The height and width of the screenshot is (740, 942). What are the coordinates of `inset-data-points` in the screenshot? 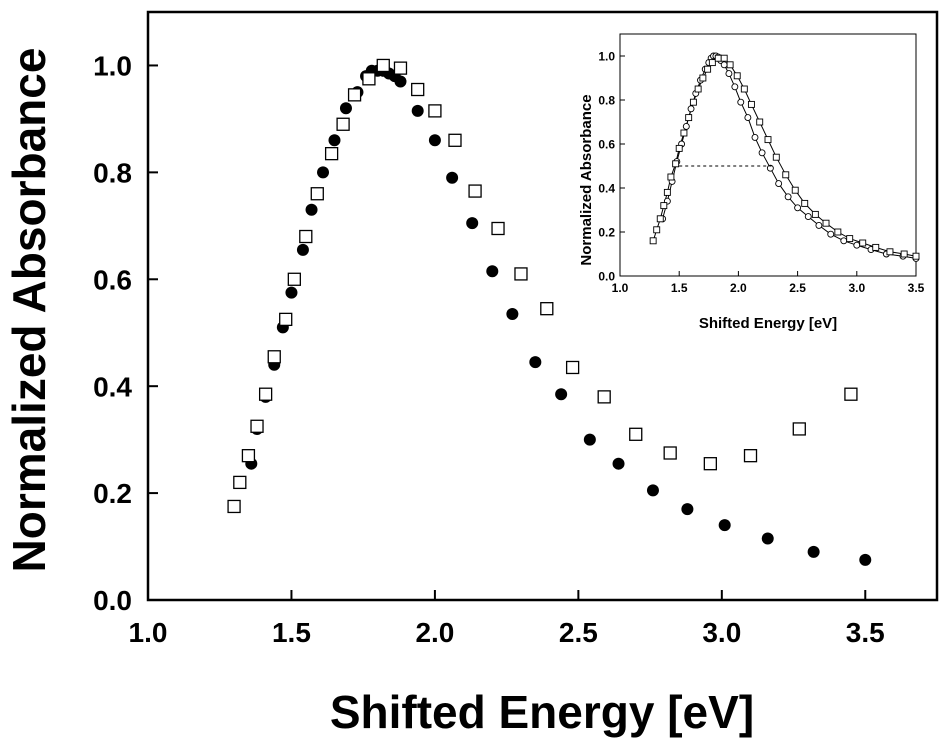 It's located at (784, 157).